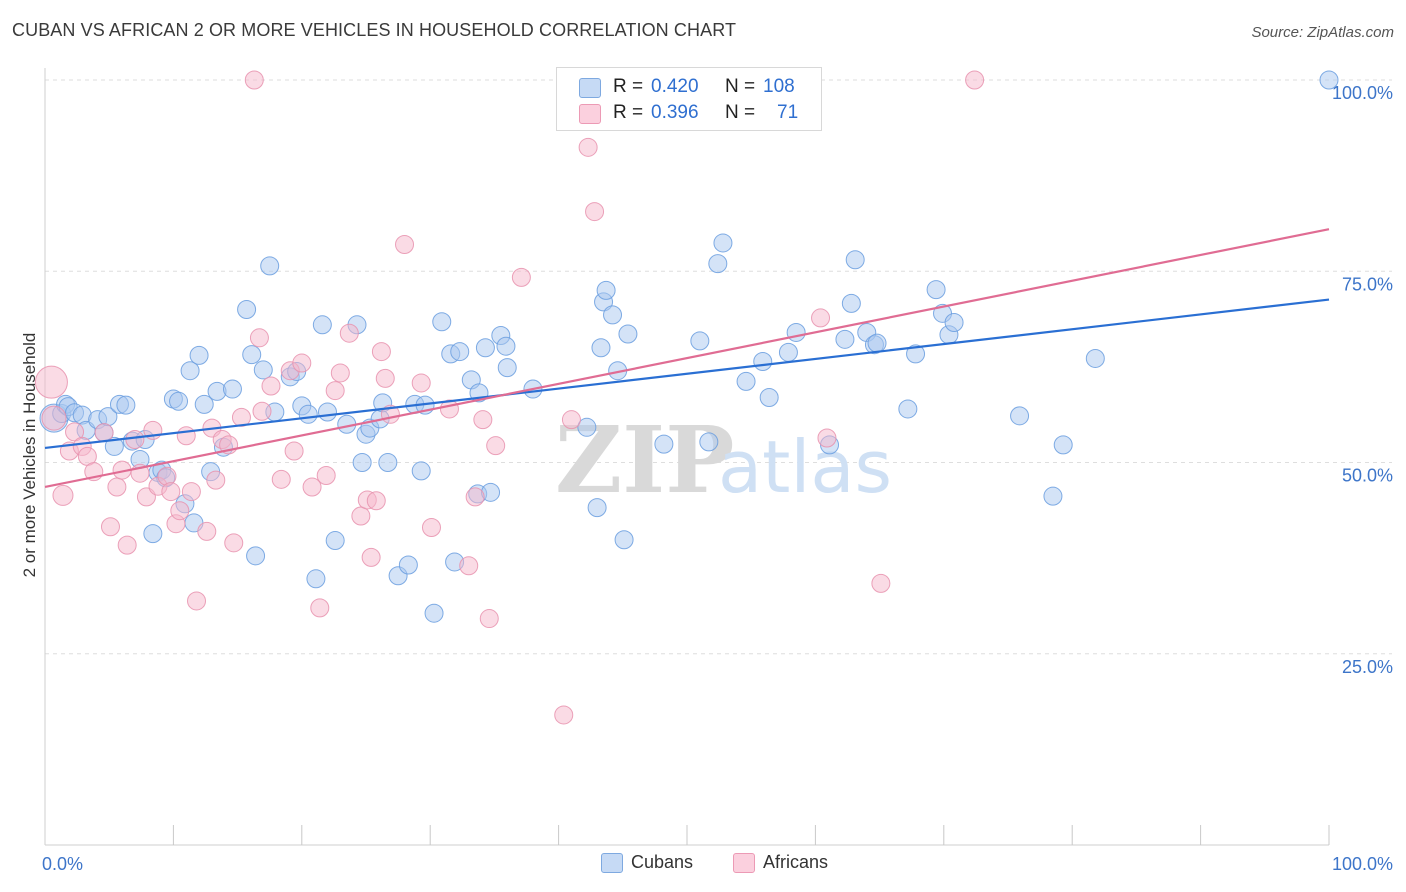  Describe the element at coordinates (788, 112) in the screenshot. I see `legend-n-value: 71` at that location.